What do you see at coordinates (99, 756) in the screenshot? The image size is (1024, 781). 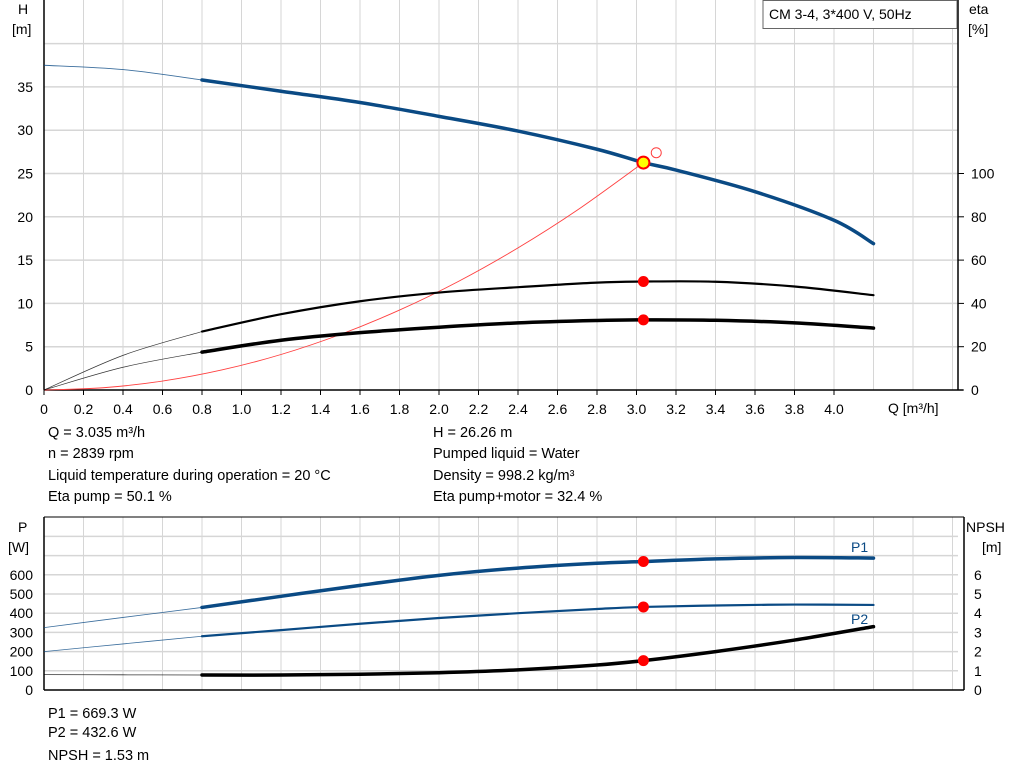 I see `info-npsh: NPSH = 1.53 m` at bounding box center [99, 756].